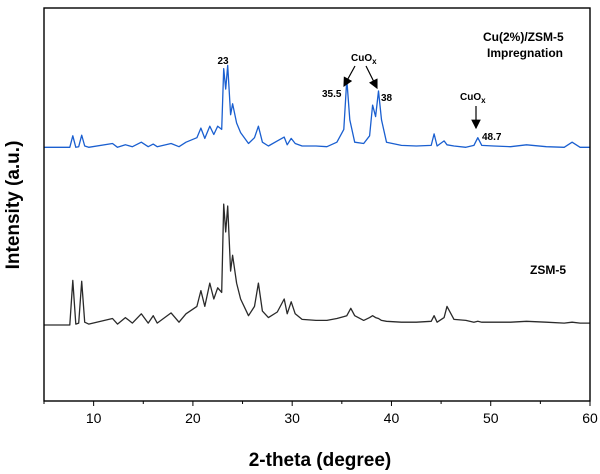 Image resolution: width=600 pixels, height=474 pixels. I want to click on x-tick-label: 40, so click(392, 418).